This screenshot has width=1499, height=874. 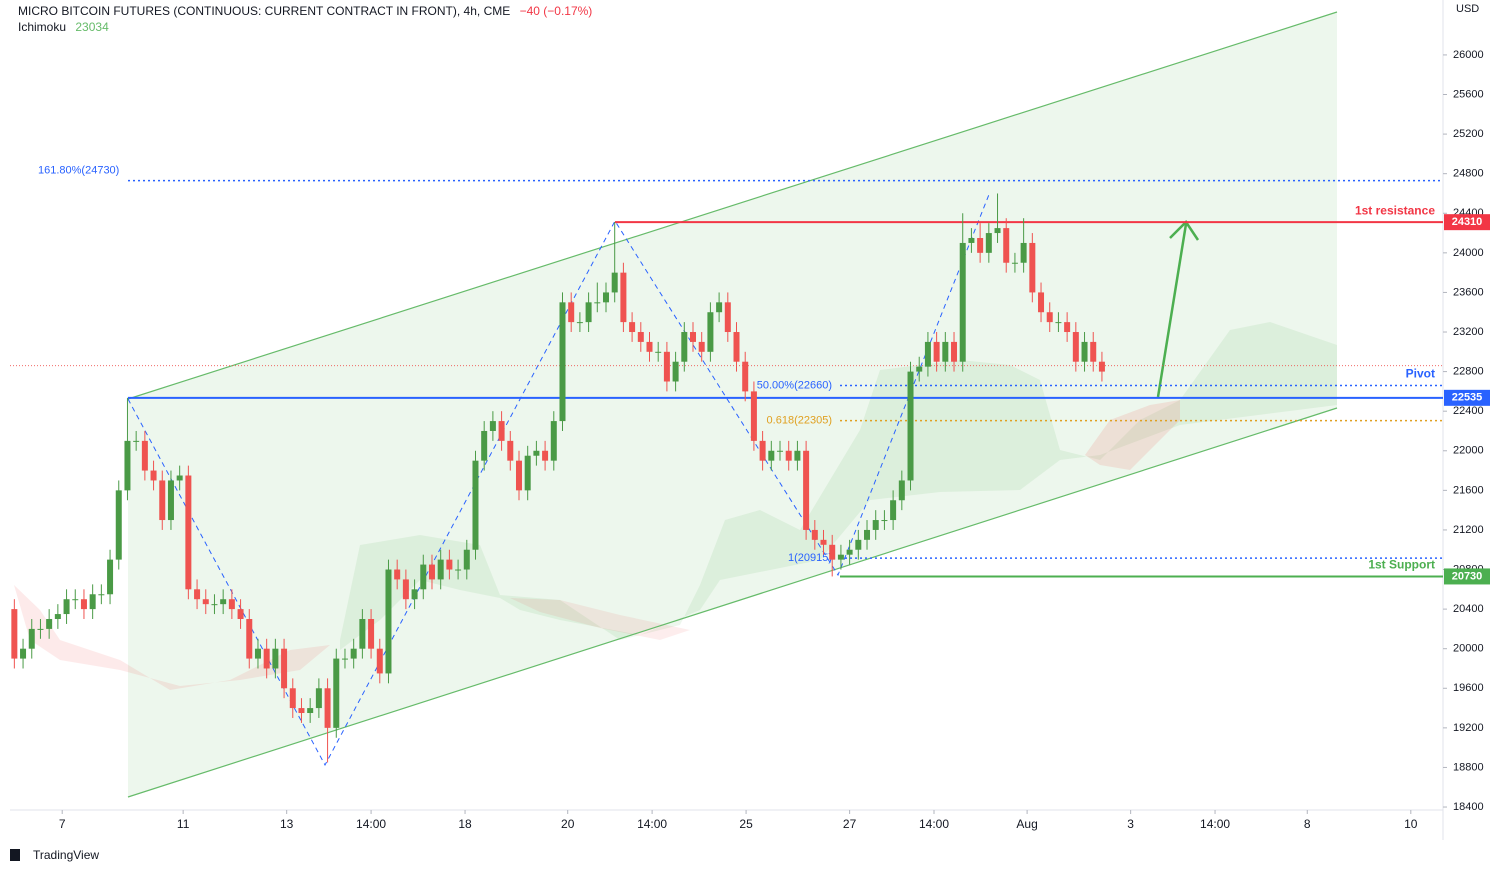 What do you see at coordinates (1468, 253) in the screenshot?
I see `y-tick-label: 24000` at bounding box center [1468, 253].